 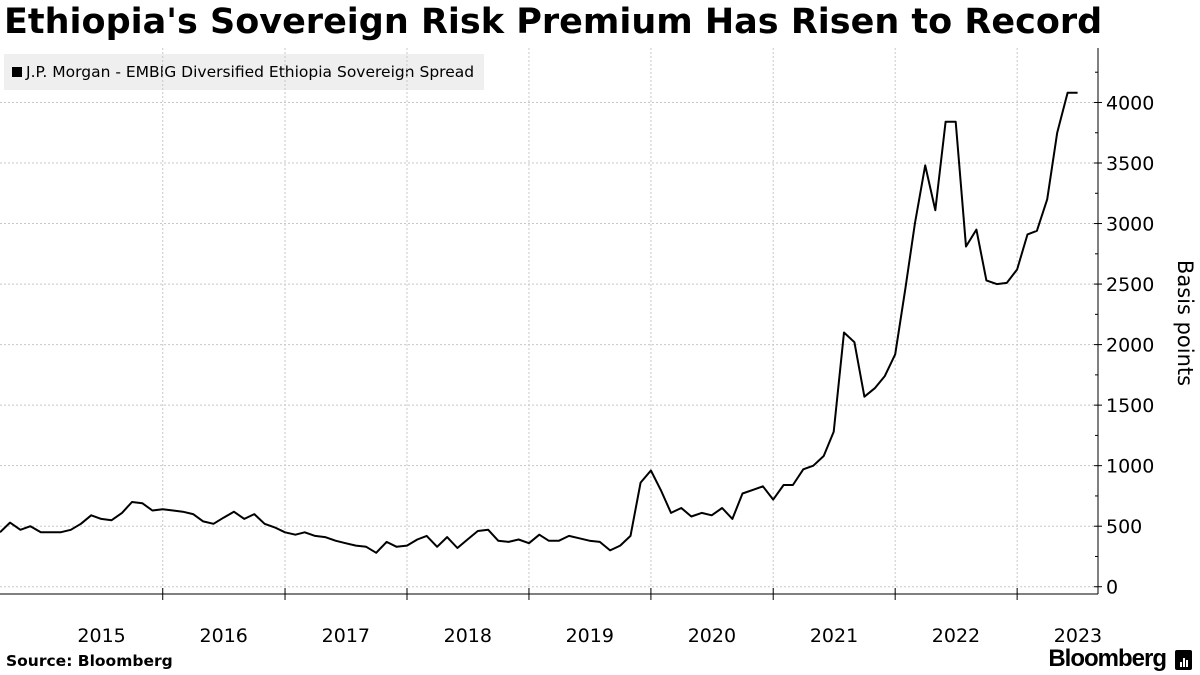 What do you see at coordinates (1130, 406) in the screenshot?
I see `y-tick-label: 1500` at bounding box center [1130, 406].